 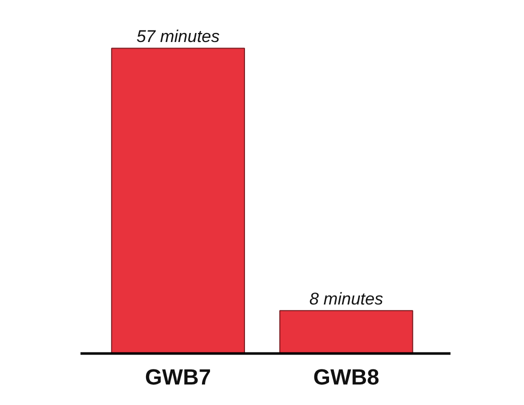 What do you see at coordinates (178, 36) in the screenshot?
I see `data-label: 57 minutes` at bounding box center [178, 36].